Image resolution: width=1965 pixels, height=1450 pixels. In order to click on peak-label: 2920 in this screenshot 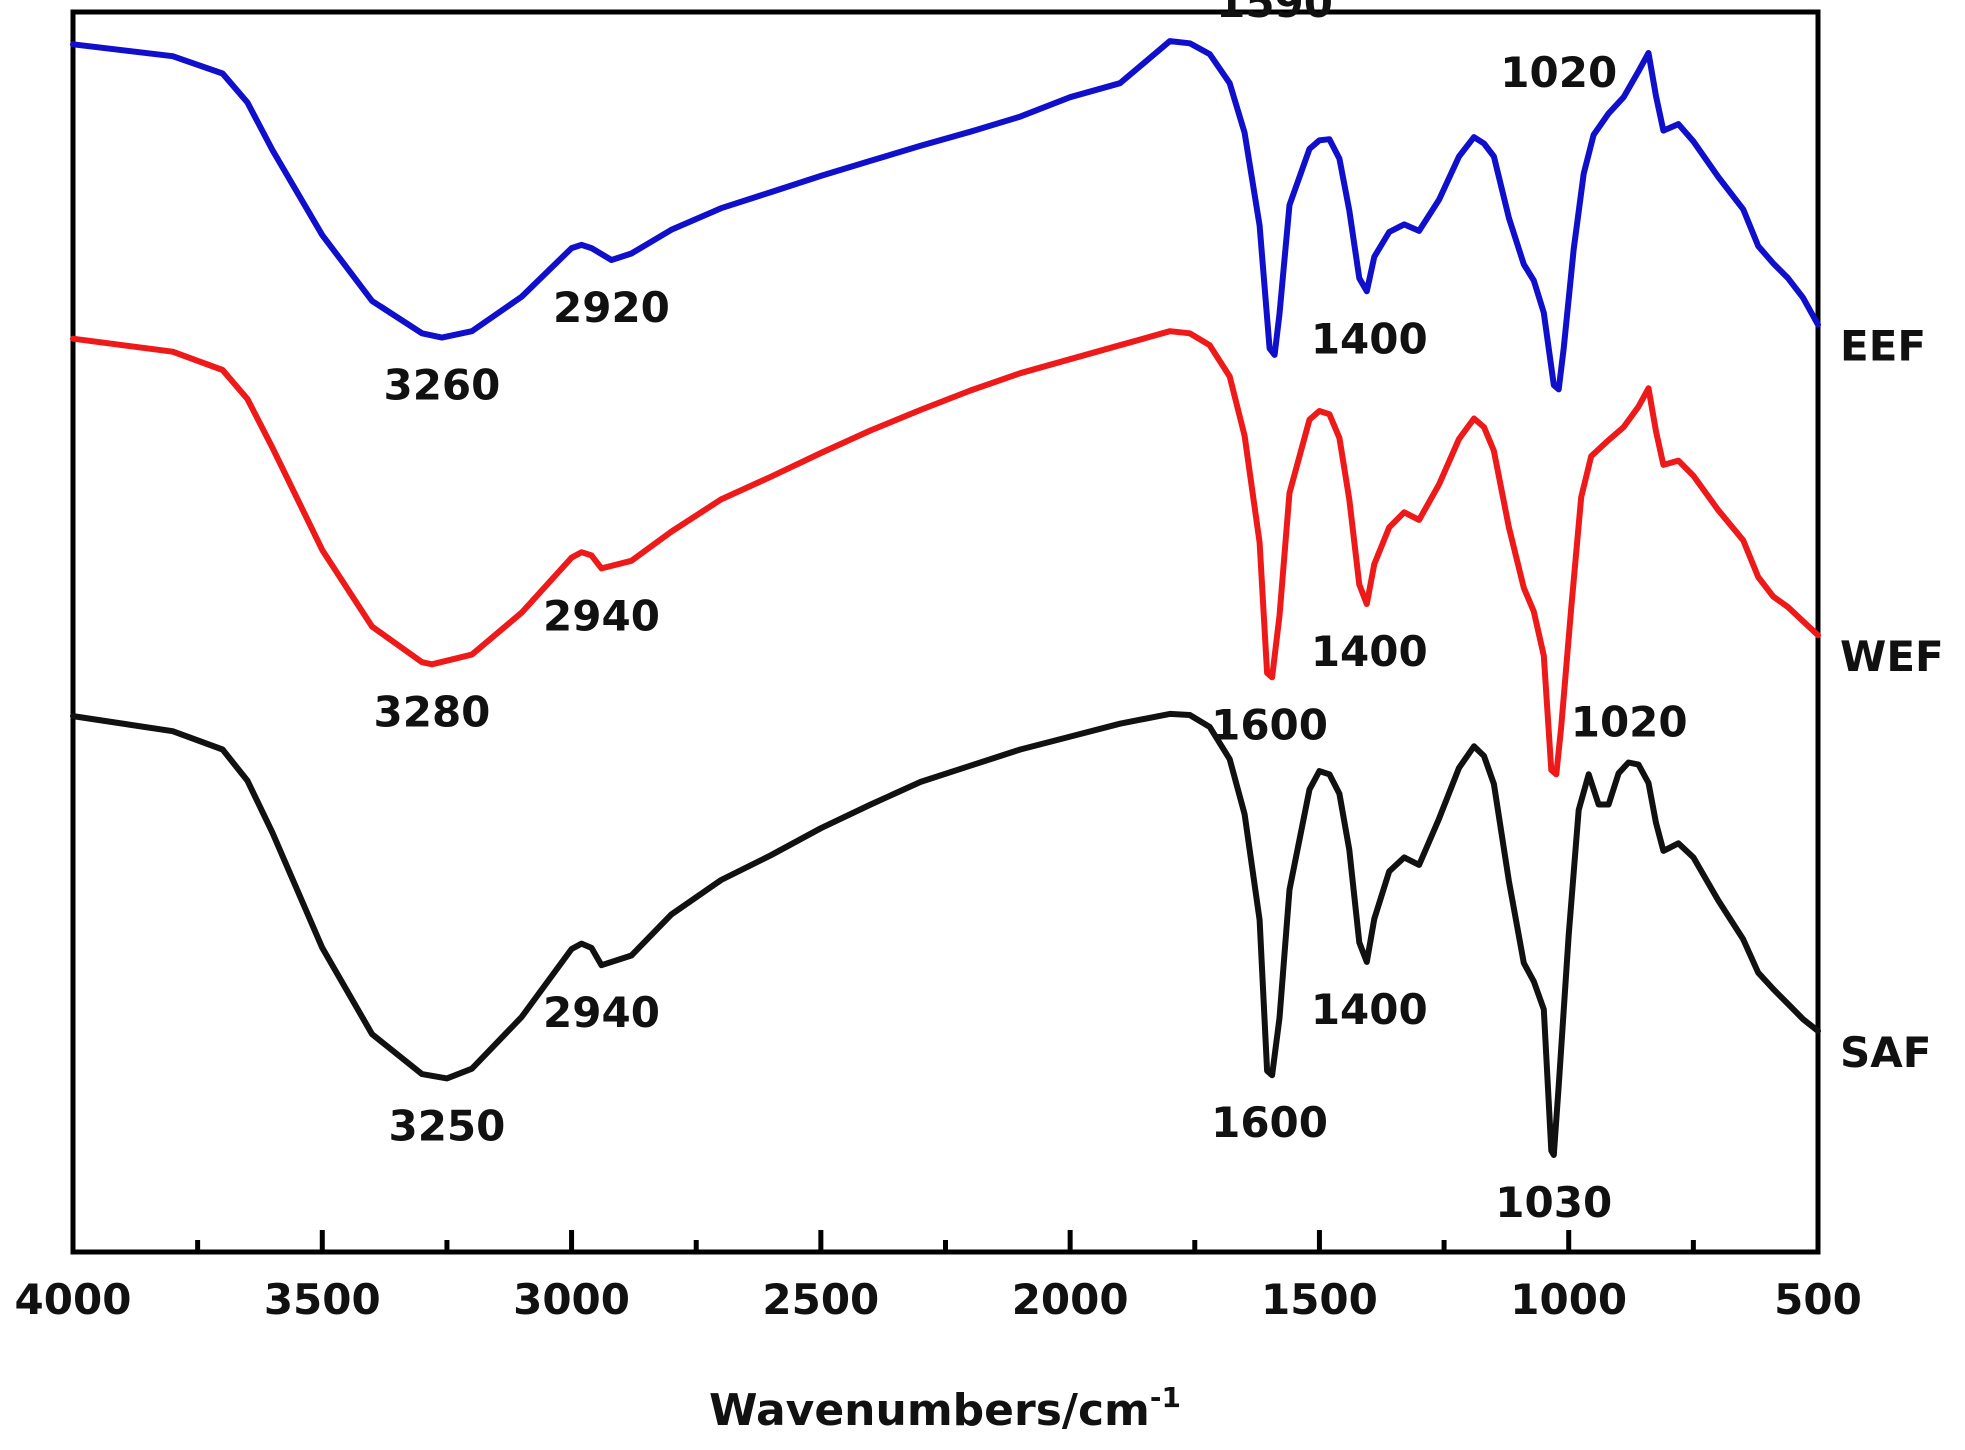, I will do `click(611, 307)`.